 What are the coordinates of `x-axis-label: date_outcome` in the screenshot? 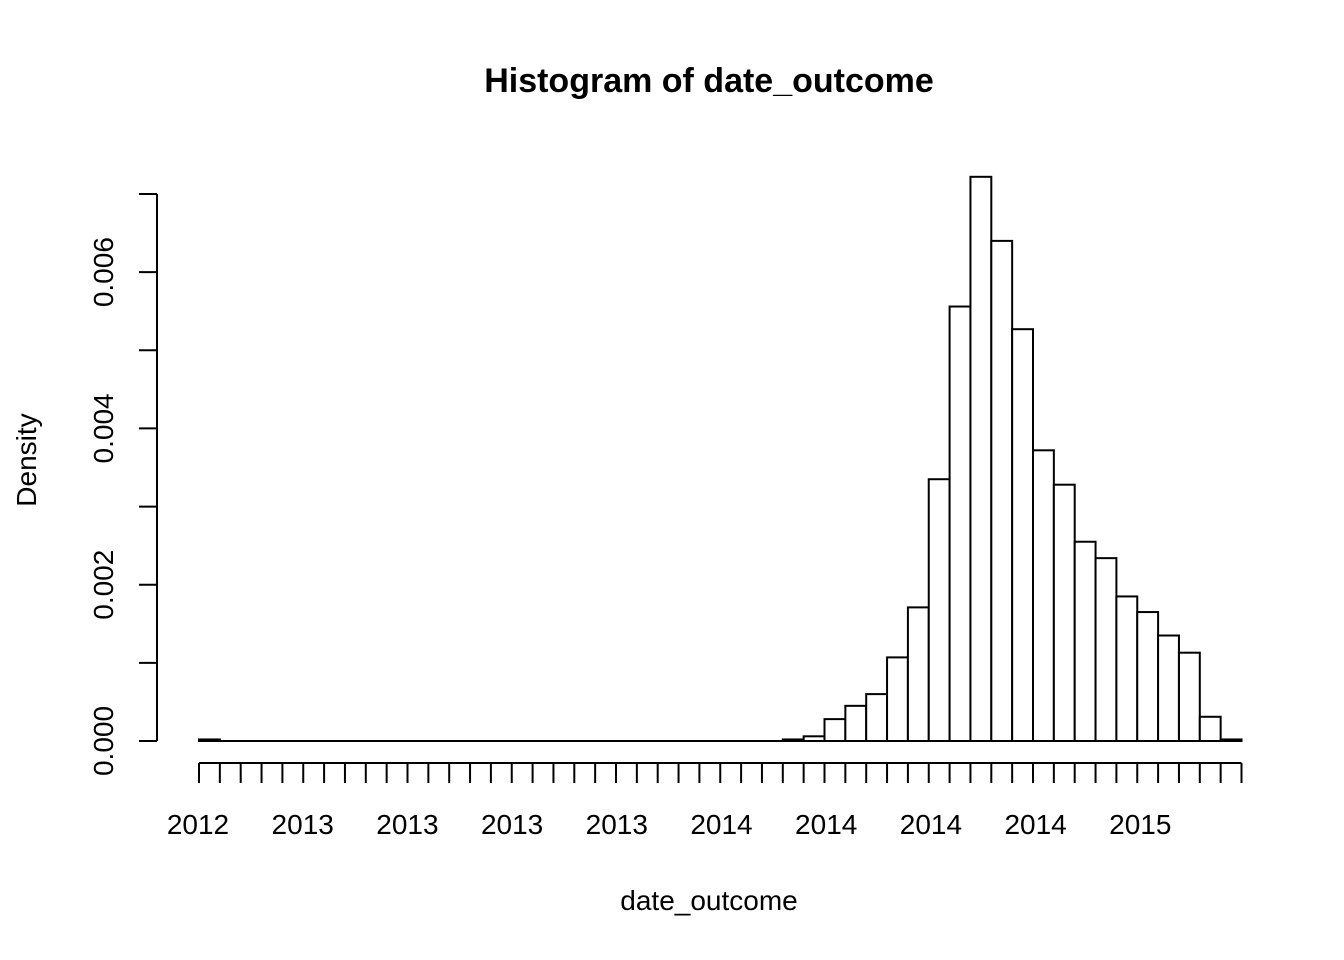 It's located at (708, 900).